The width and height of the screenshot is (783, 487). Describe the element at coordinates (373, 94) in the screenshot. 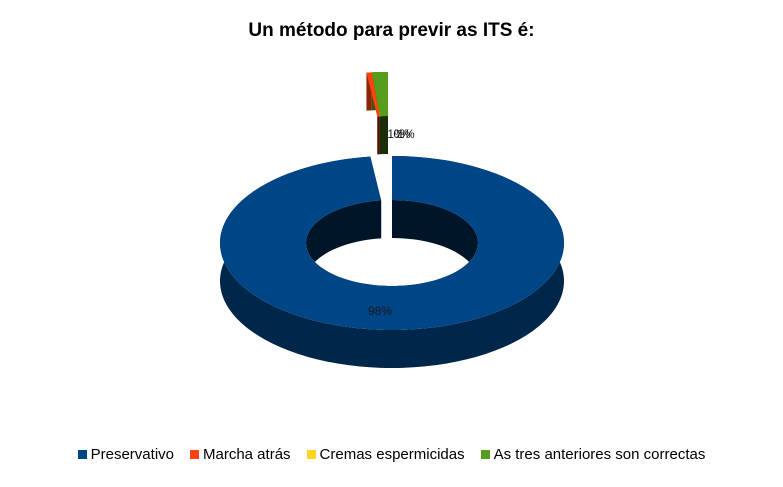

I see `slice-marcha-atr-s` at that location.